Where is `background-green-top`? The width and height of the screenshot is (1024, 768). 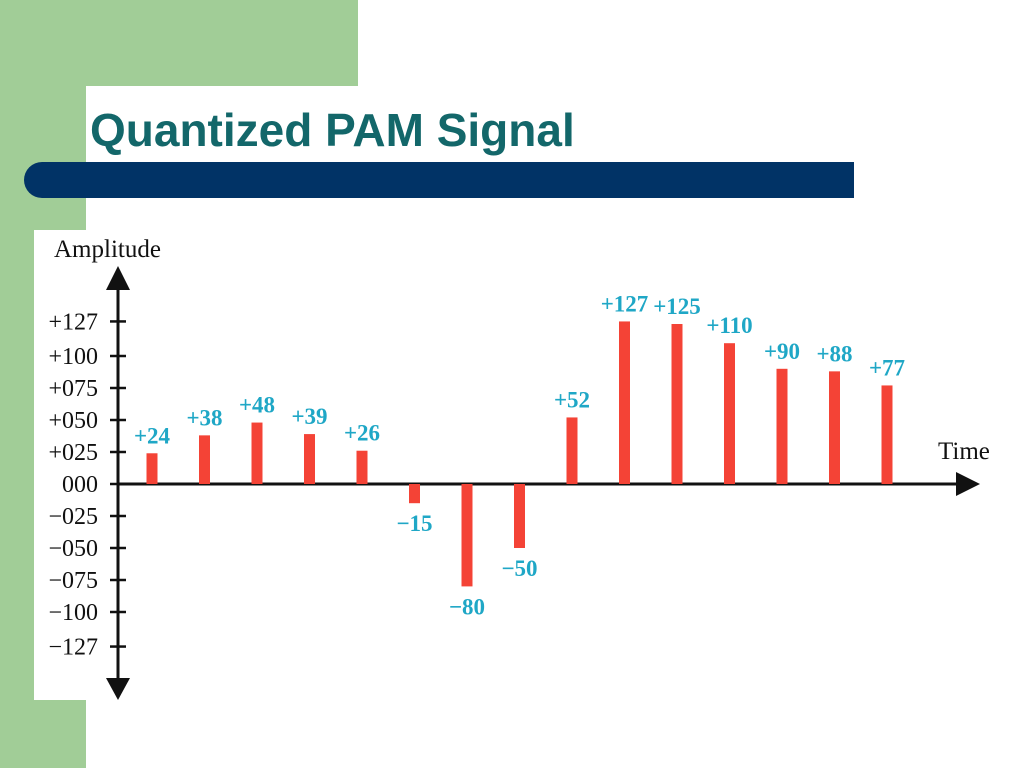
background-green-top is located at coordinates (179, 43).